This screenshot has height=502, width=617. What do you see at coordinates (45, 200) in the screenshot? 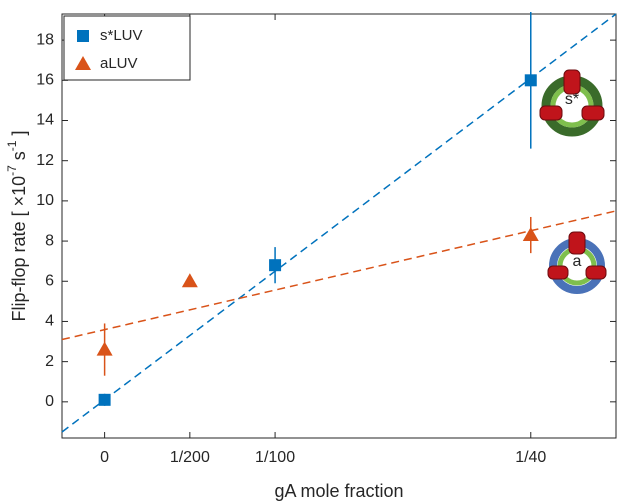
I see `y-tick-label: 10` at bounding box center [45, 200].